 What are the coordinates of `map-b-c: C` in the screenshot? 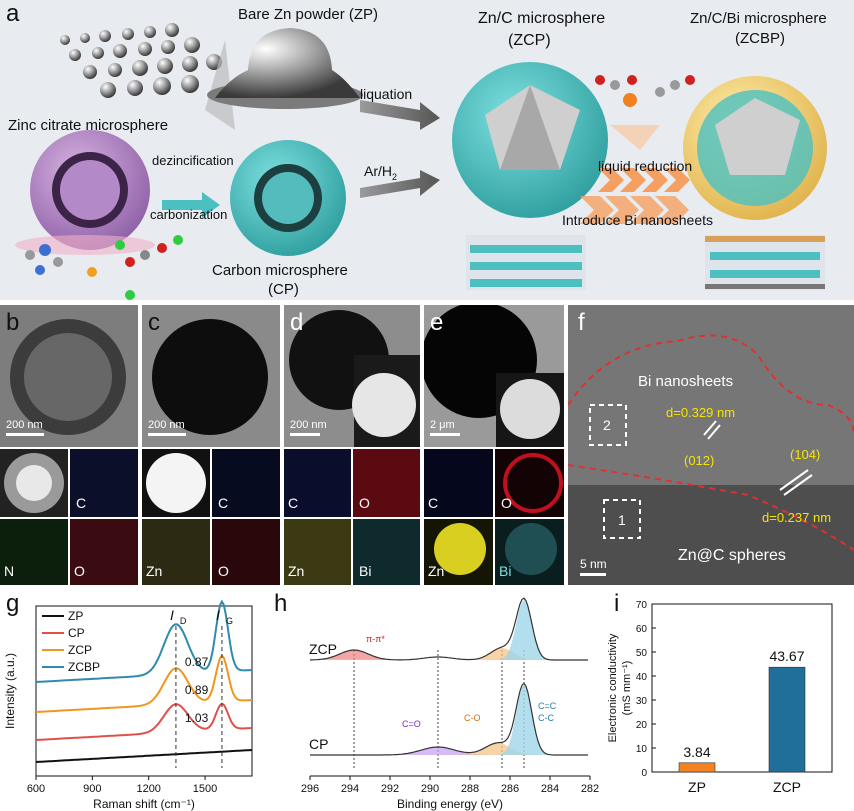 It's located at (104, 483).